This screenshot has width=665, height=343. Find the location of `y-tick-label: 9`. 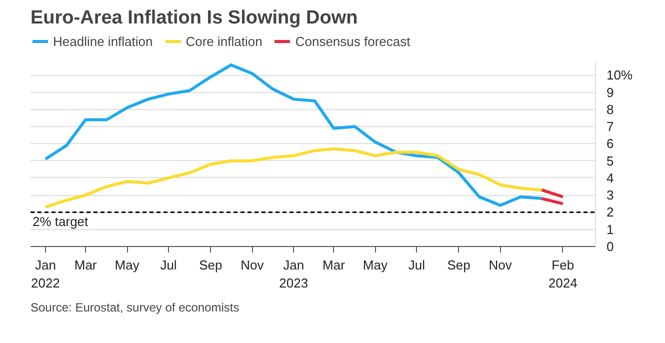

y-tick-label: 9 is located at coordinates (610, 92).